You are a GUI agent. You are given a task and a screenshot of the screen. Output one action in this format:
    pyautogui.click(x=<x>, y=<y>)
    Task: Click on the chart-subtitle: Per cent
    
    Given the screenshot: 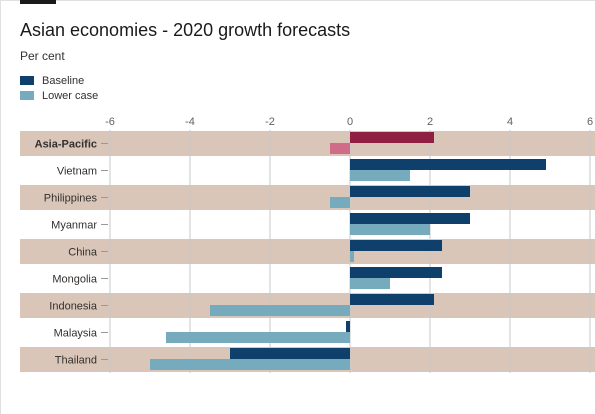 What is the action you would take?
    pyautogui.click(x=42, y=56)
    